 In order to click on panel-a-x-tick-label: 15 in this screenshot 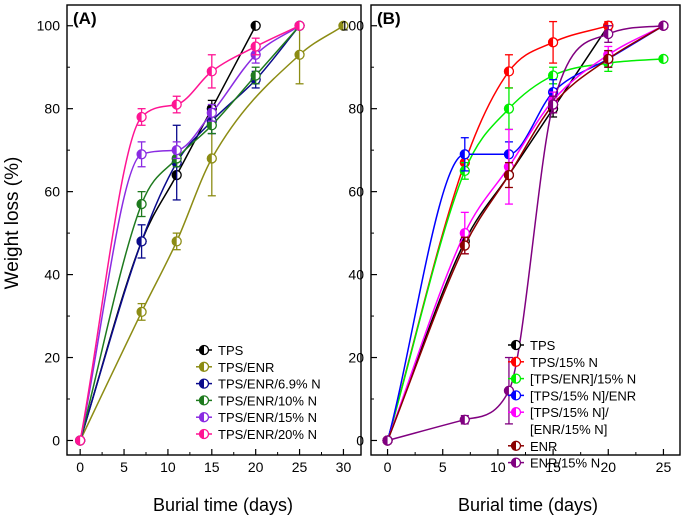, I will do `click(212, 467)`.